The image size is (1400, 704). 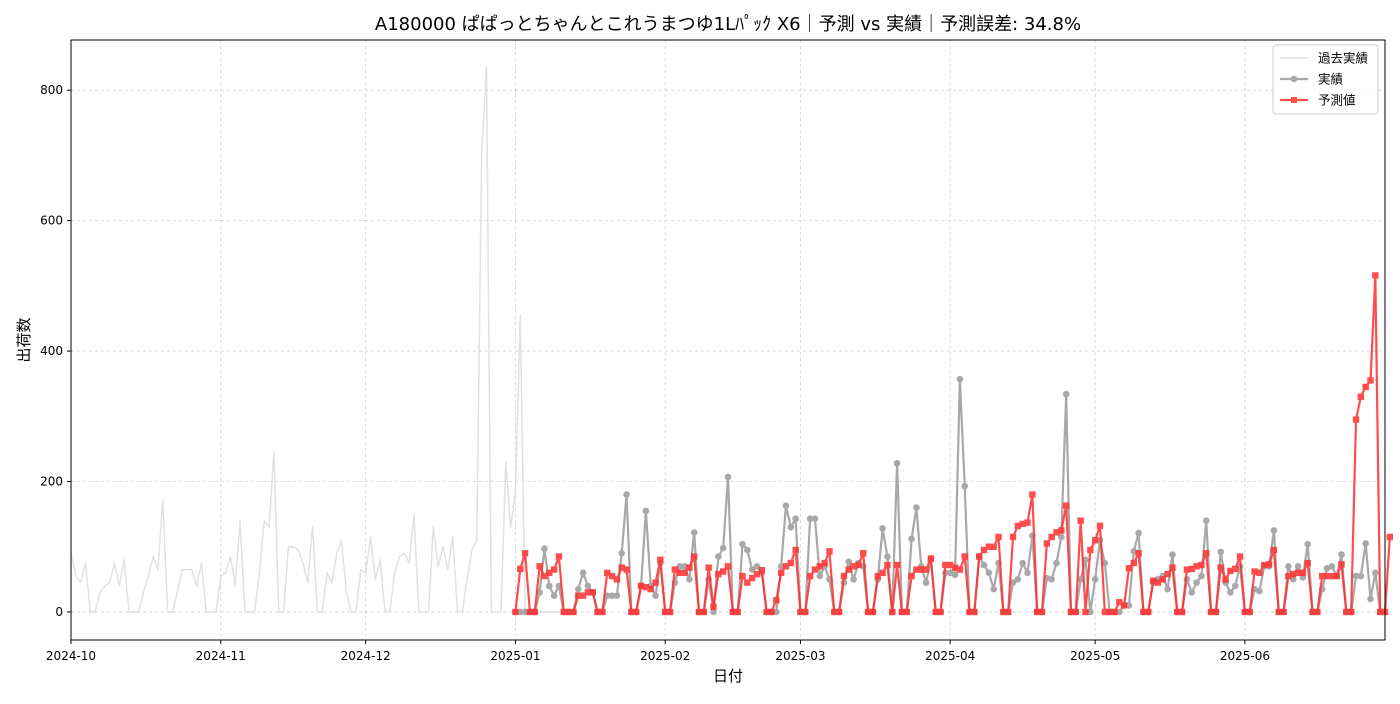 I want to click on x-axis-label: 日付, so click(x=728, y=676).